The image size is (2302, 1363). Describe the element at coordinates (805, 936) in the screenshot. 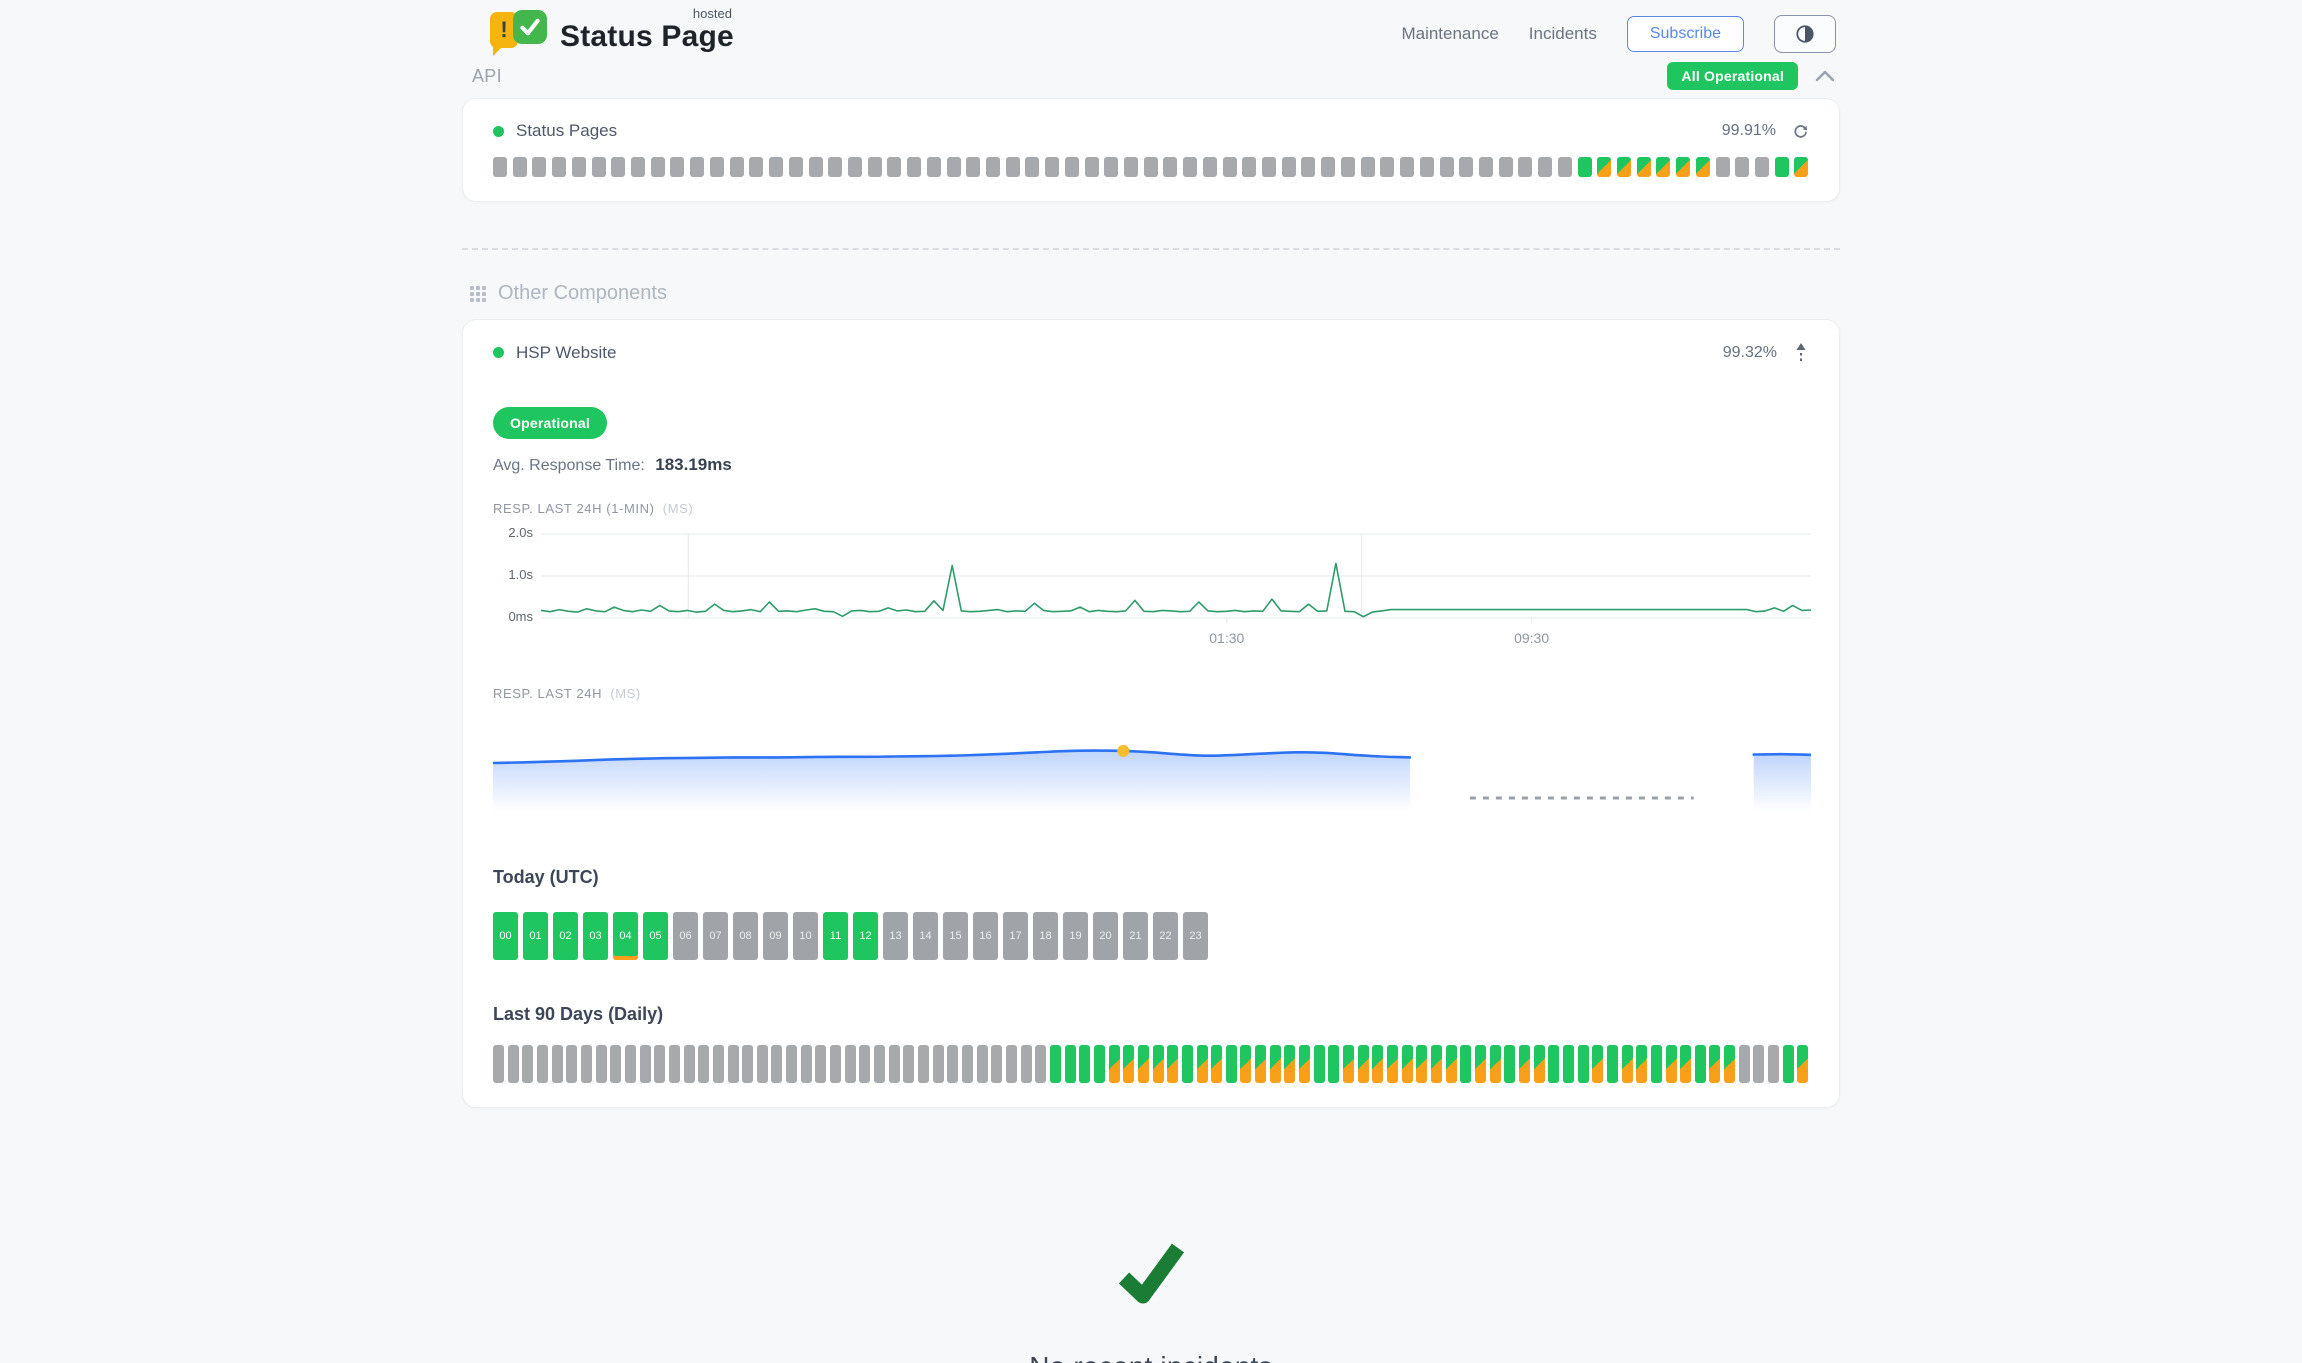

I see `hour-box: 10` at that location.